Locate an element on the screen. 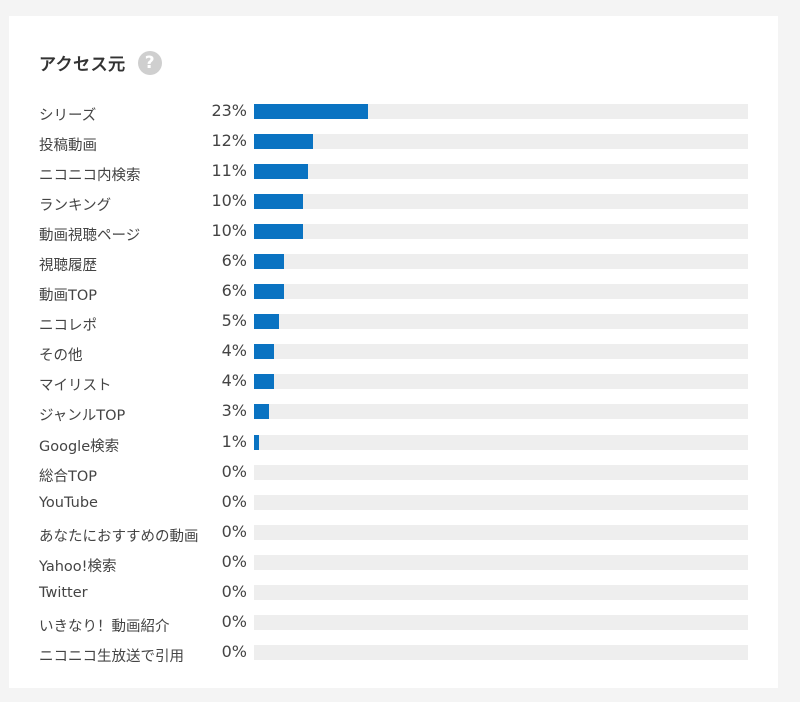 This screenshot has width=800, height=702. bar-row: 総合TOP 0% is located at coordinates (393, 472).